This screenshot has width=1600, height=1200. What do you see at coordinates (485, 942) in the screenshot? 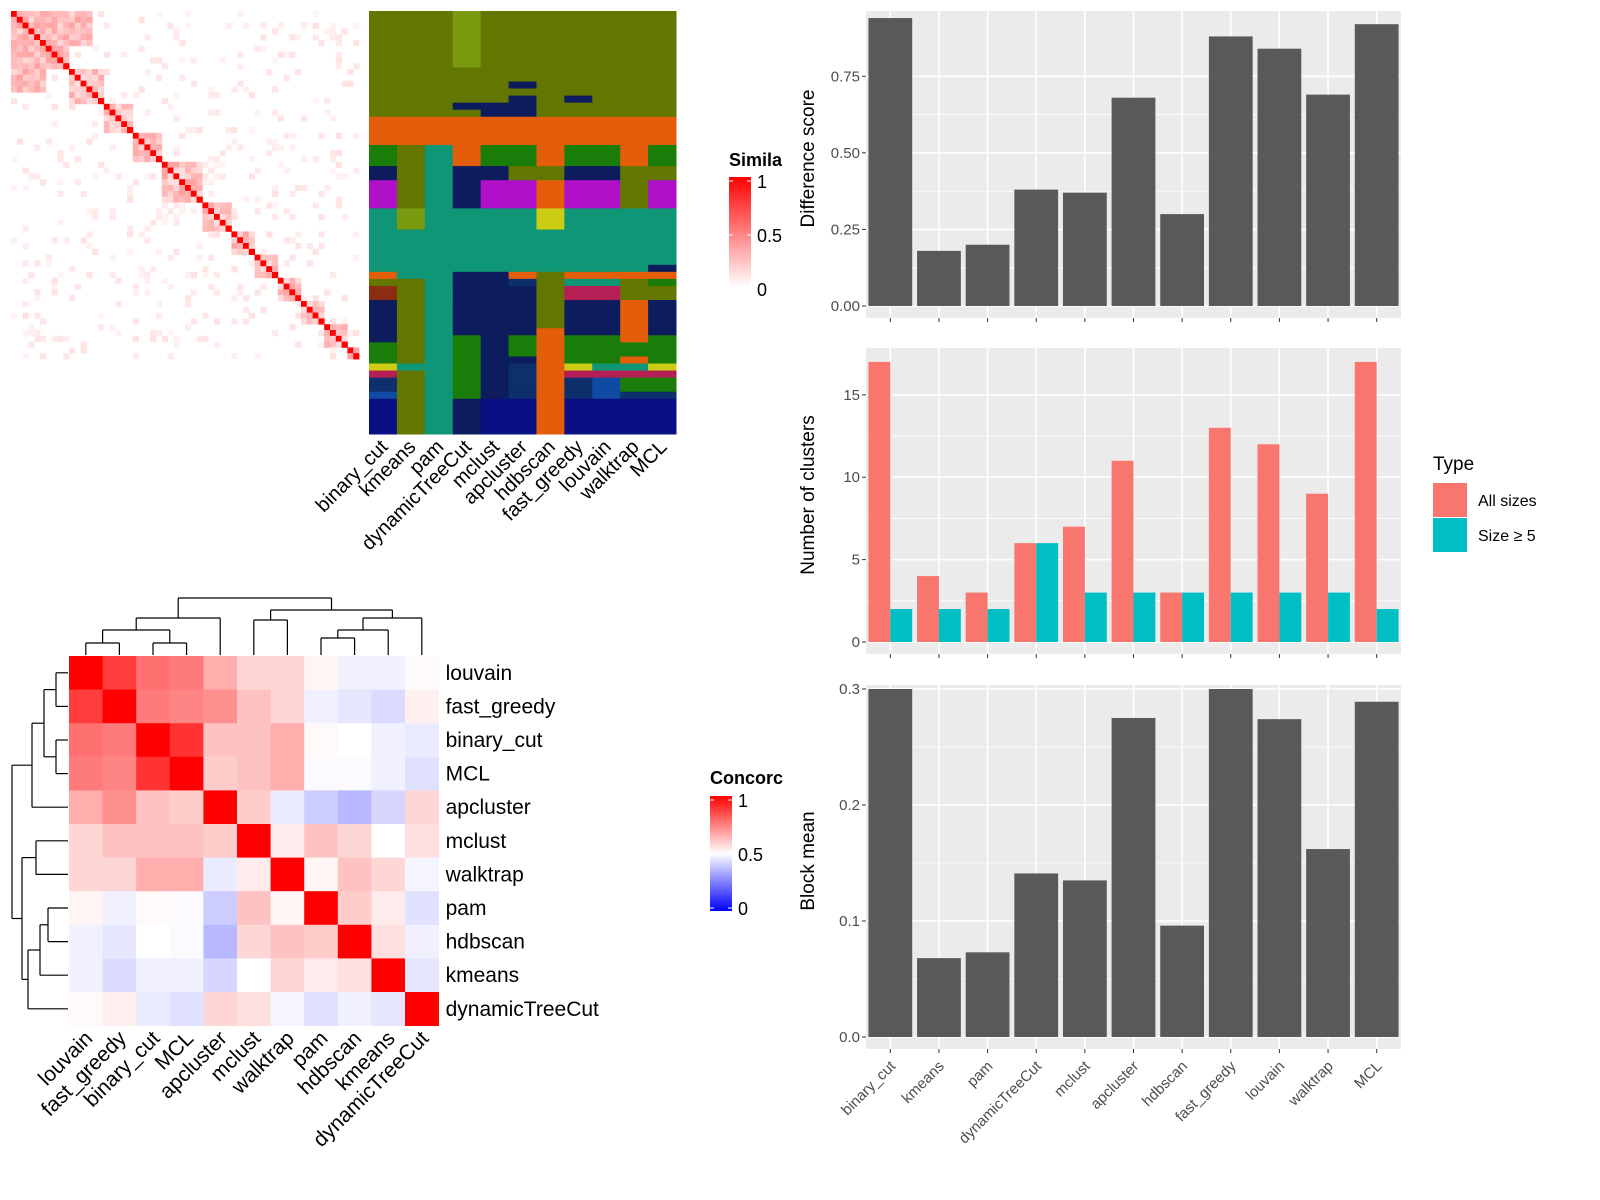
I see `concordance-row-label: hdbscan` at bounding box center [485, 942].